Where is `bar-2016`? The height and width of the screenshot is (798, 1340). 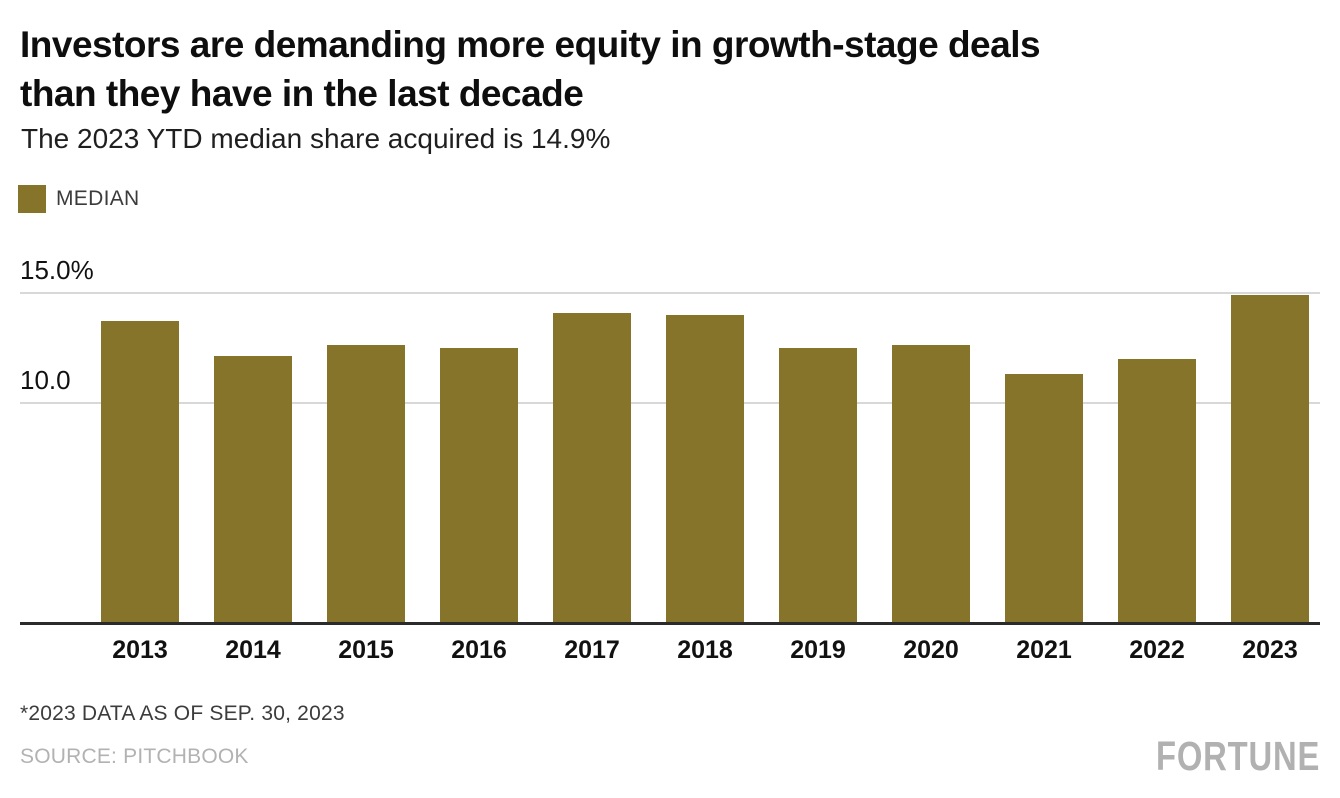
bar-2016 is located at coordinates (479, 484).